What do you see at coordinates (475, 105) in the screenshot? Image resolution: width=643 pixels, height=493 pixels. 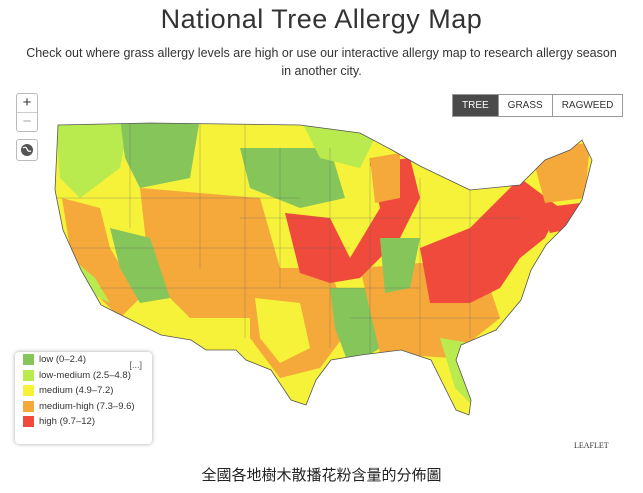 I see `tab-button: TREE` at bounding box center [475, 105].